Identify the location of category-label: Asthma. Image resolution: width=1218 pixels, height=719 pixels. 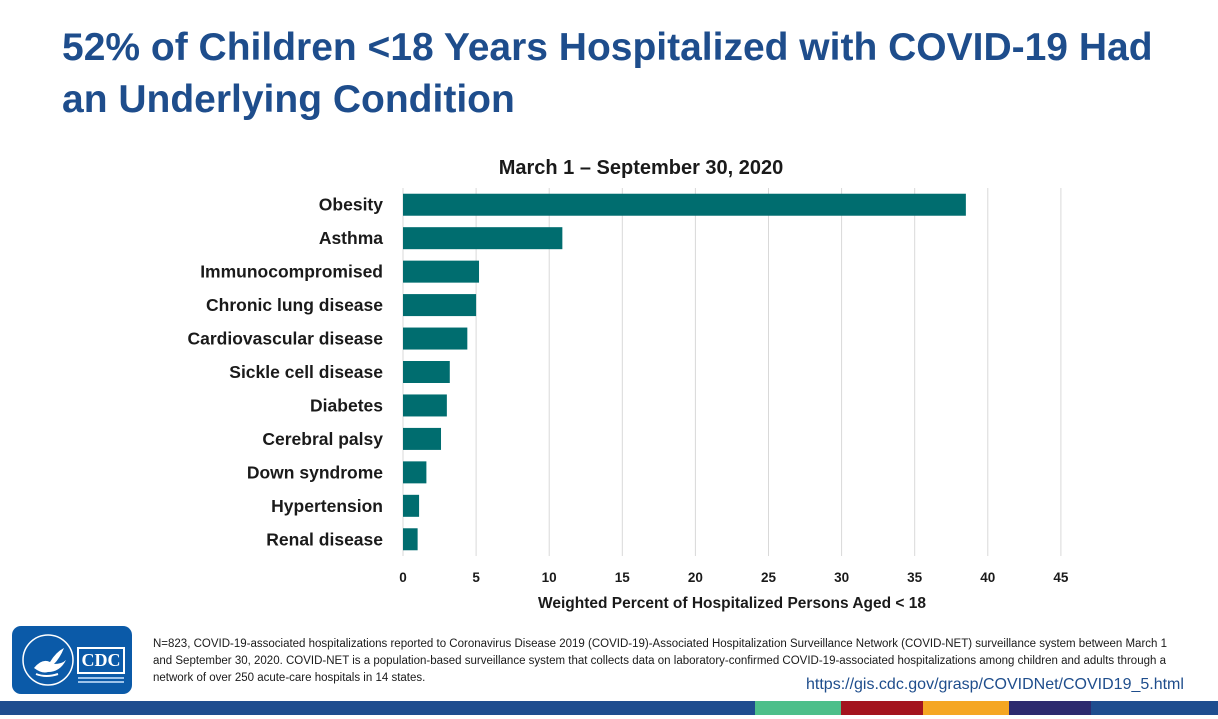
(351, 238).